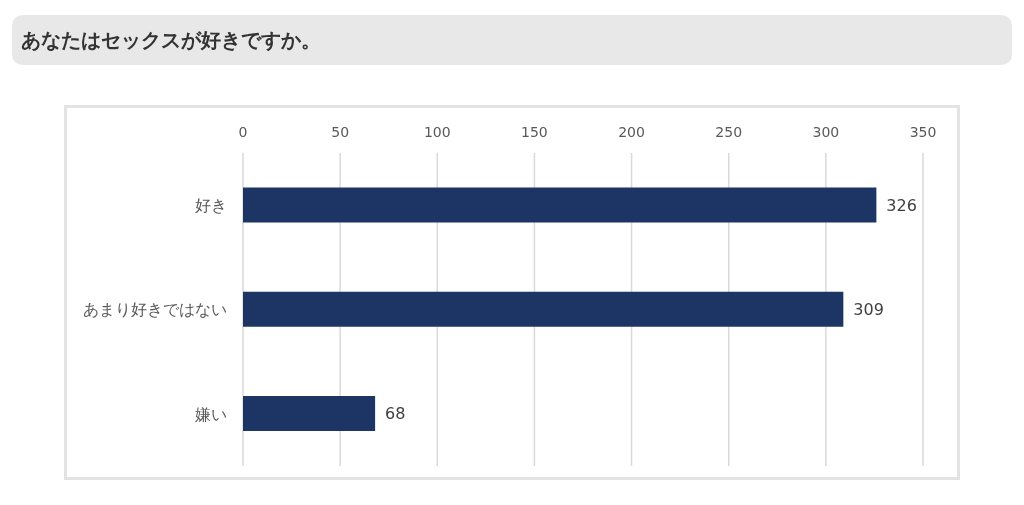 Image resolution: width=1024 pixels, height=505 pixels. I want to click on x-tick-label: 250, so click(729, 132).